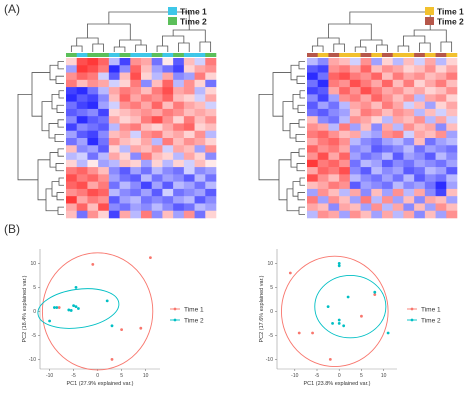  I want to click on row-dendrogram, so click(40, 138).